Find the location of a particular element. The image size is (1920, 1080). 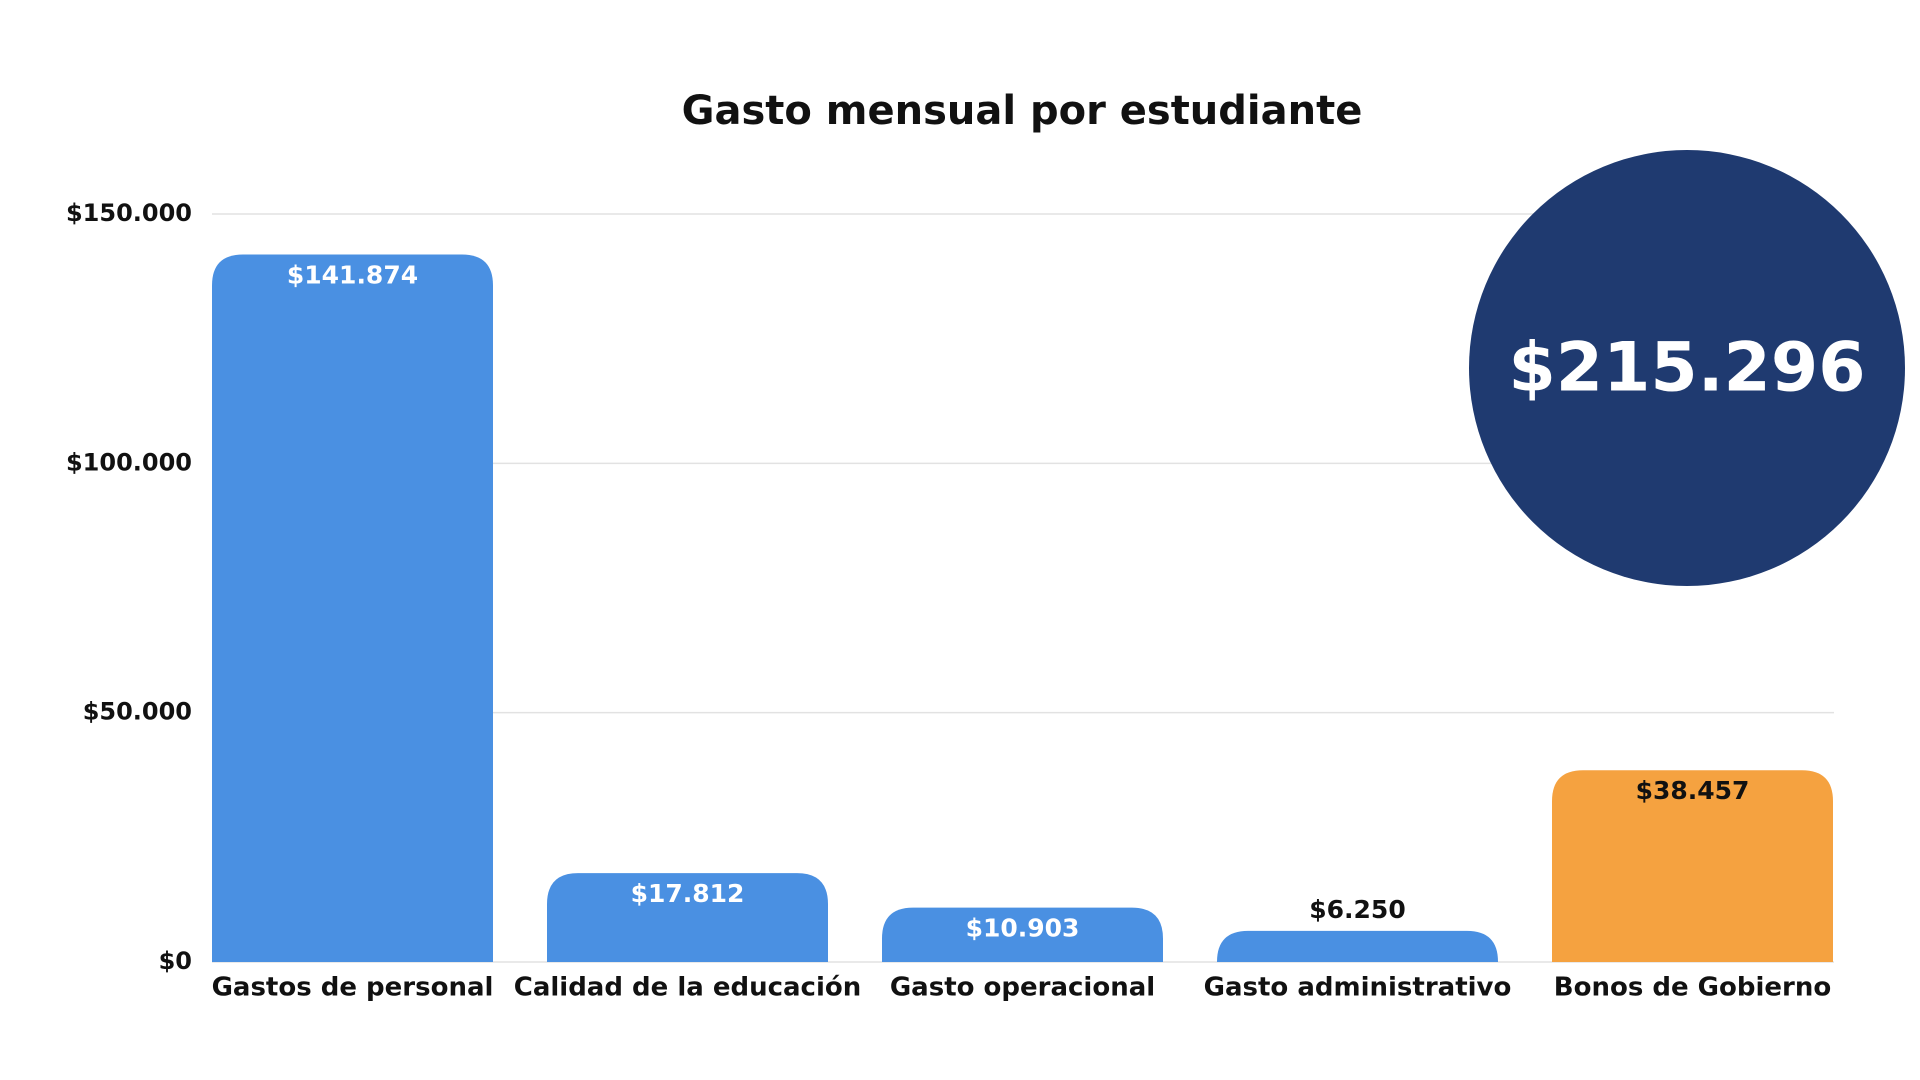

y-tick-label: $0 is located at coordinates (175, 961).